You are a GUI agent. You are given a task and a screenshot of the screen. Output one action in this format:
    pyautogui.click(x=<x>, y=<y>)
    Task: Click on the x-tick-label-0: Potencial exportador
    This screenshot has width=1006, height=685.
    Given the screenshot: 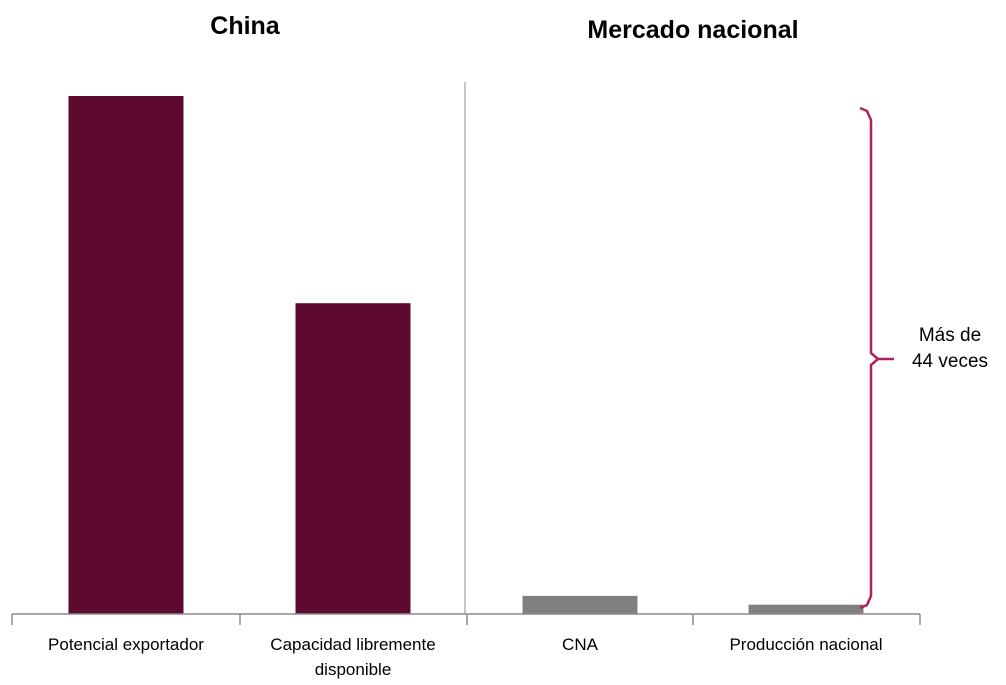 What is the action you would take?
    pyautogui.click(x=126, y=644)
    